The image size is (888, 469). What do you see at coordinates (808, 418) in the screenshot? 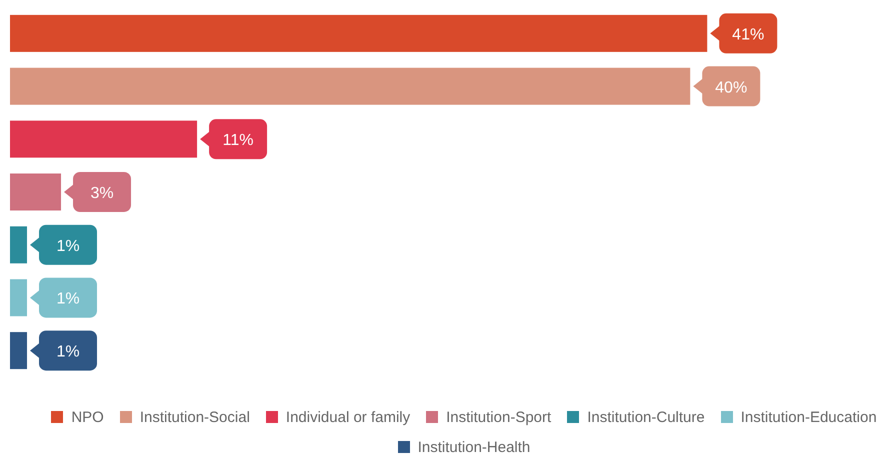
I see `legend-label: Institution-Education` at bounding box center [808, 418].